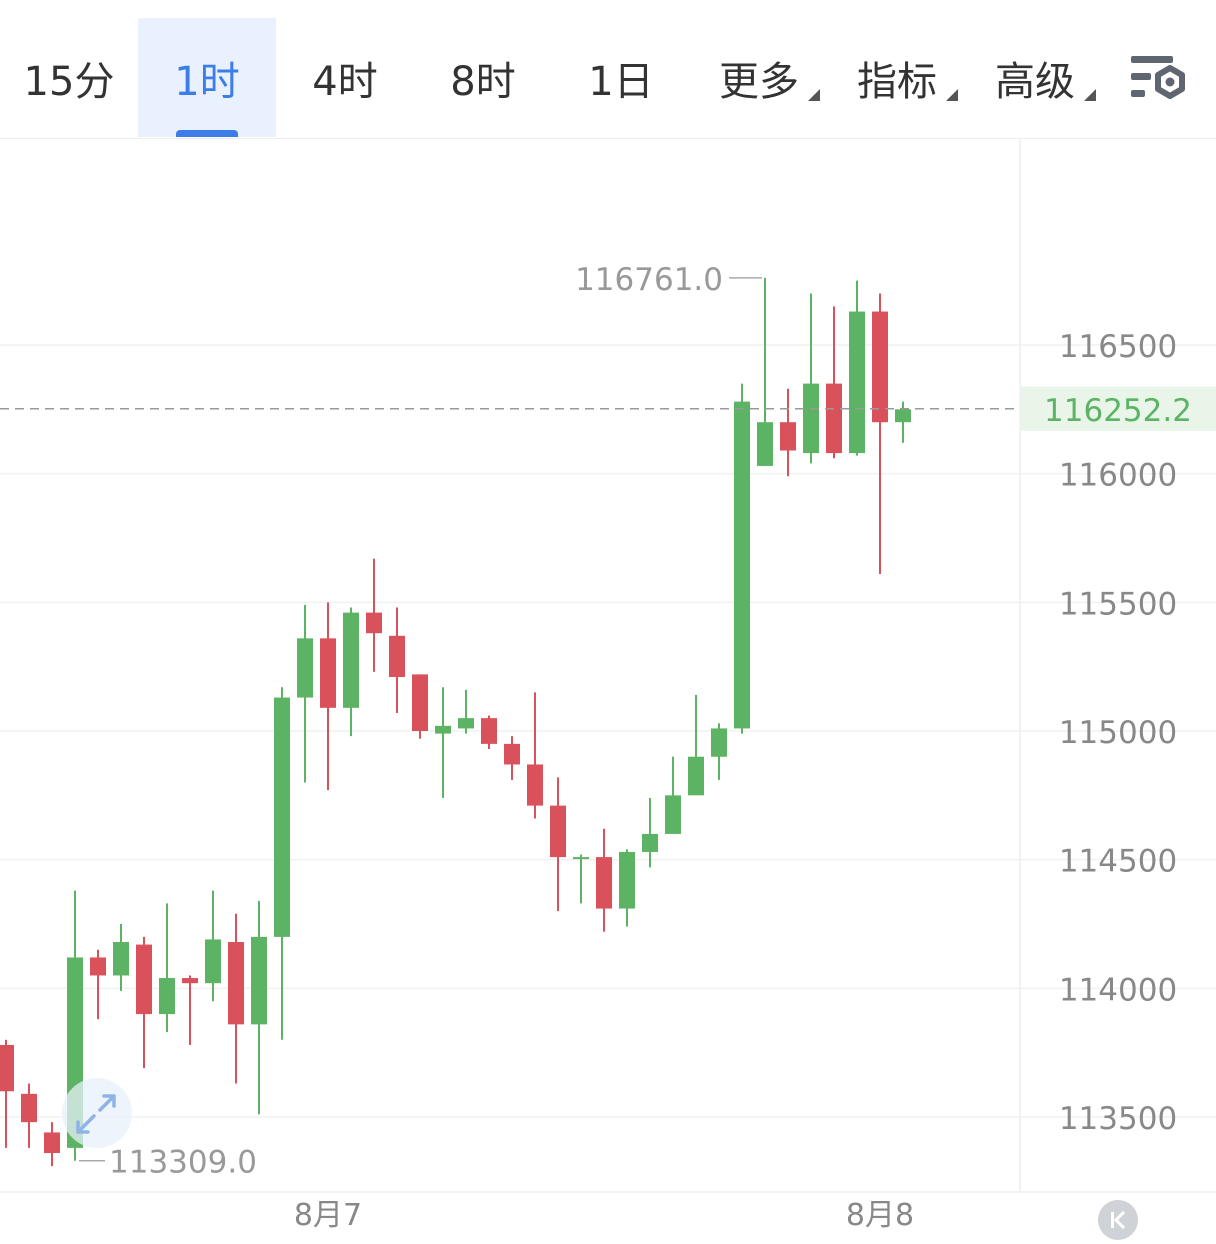 The width and height of the screenshot is (1216, 1244). I want to click on tab-8hour: 8时, so click(483, 77).